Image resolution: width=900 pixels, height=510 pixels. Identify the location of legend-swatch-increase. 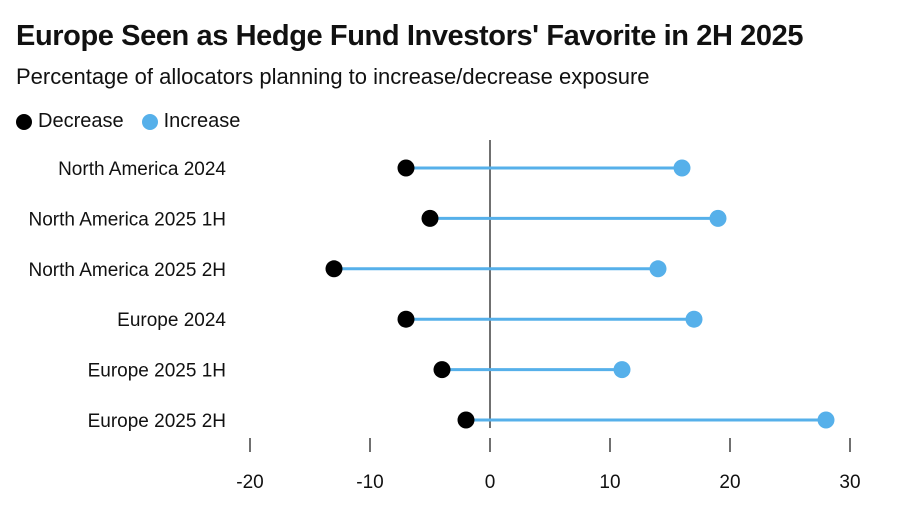
(149, 121).